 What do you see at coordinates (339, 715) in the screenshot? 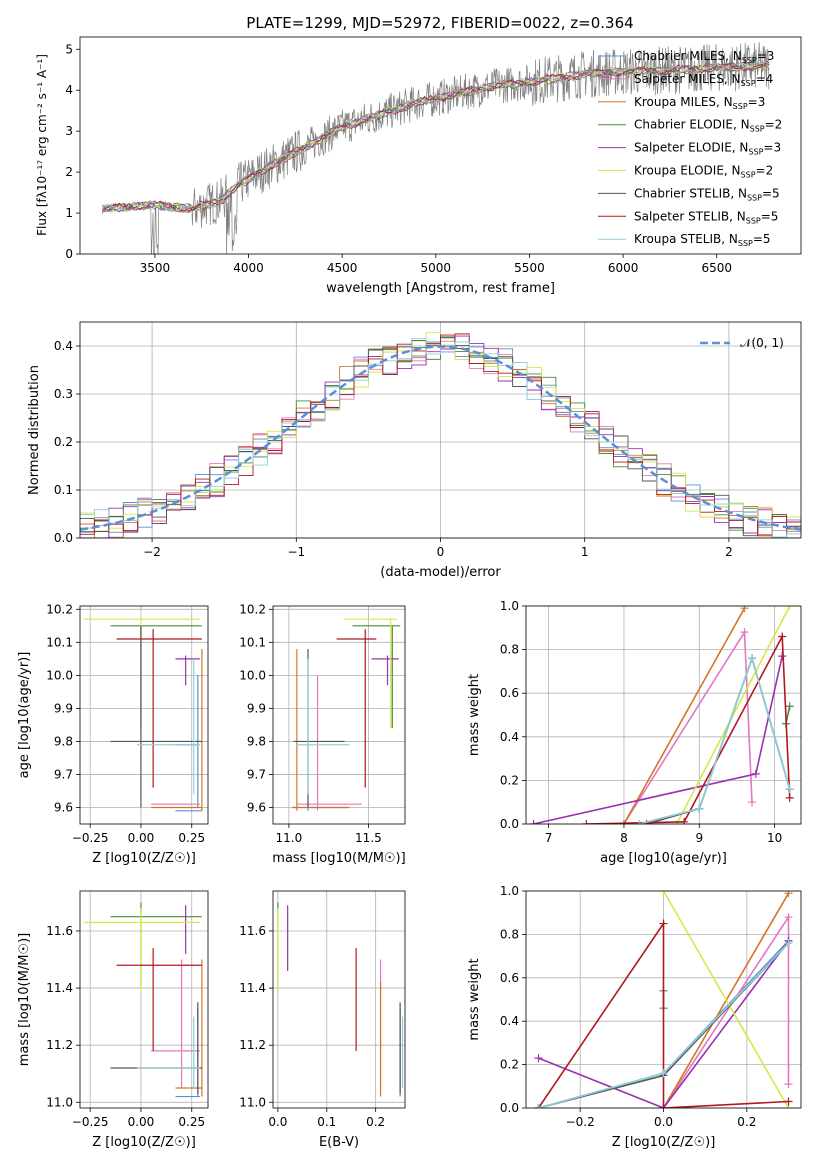
I see `age-vs-mass-frame` at bounding box center [339, 715].